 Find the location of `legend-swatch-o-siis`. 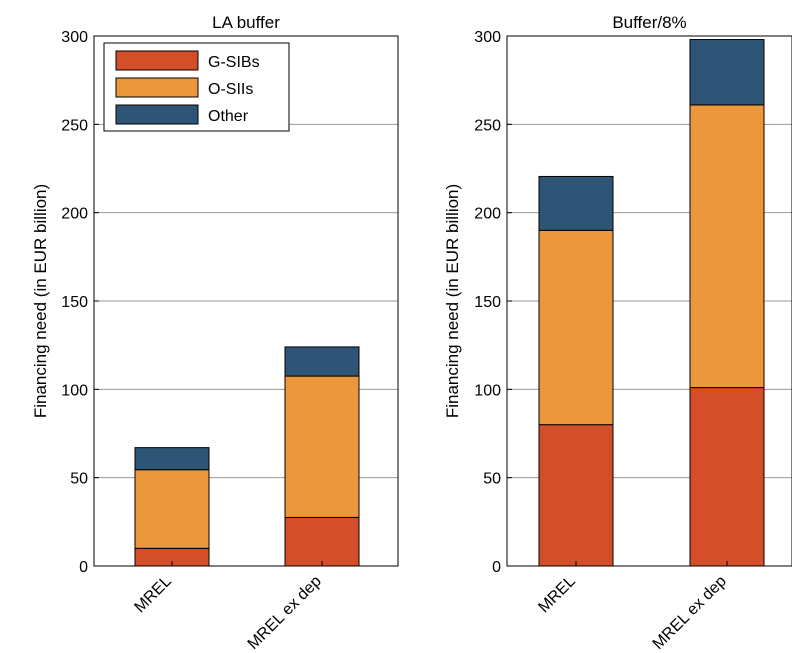

legend-swatch-o-siis is located at coordinates (157, 87).